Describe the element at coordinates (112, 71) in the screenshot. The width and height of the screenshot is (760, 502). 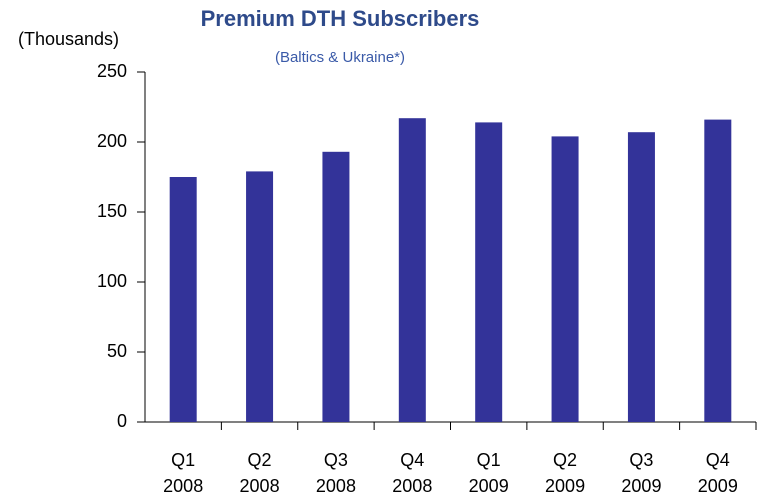
I see `y-tick-label: 250` at that location.